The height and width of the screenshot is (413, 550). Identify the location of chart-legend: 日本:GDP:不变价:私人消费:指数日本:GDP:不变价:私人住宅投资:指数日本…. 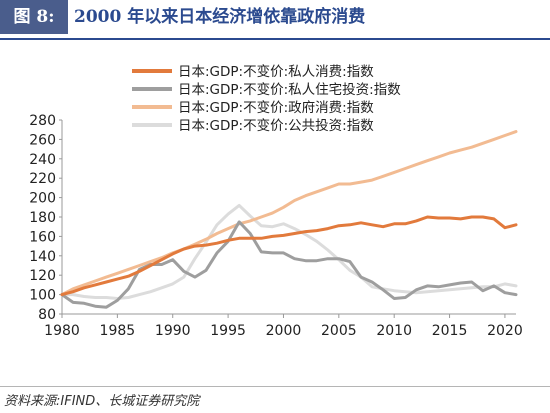
(266, 99).